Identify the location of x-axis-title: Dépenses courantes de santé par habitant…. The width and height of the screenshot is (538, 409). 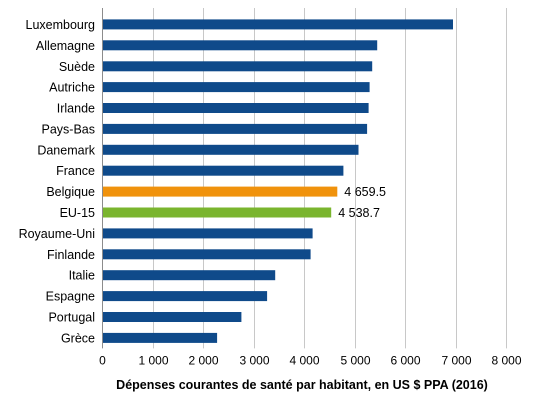
(302, 385).